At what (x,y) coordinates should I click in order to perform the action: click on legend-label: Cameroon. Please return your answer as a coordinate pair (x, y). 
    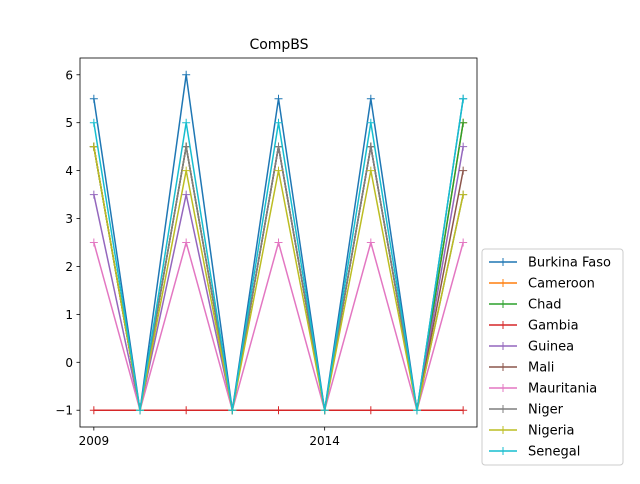
    Looking at the image, I should click on (561, 284).